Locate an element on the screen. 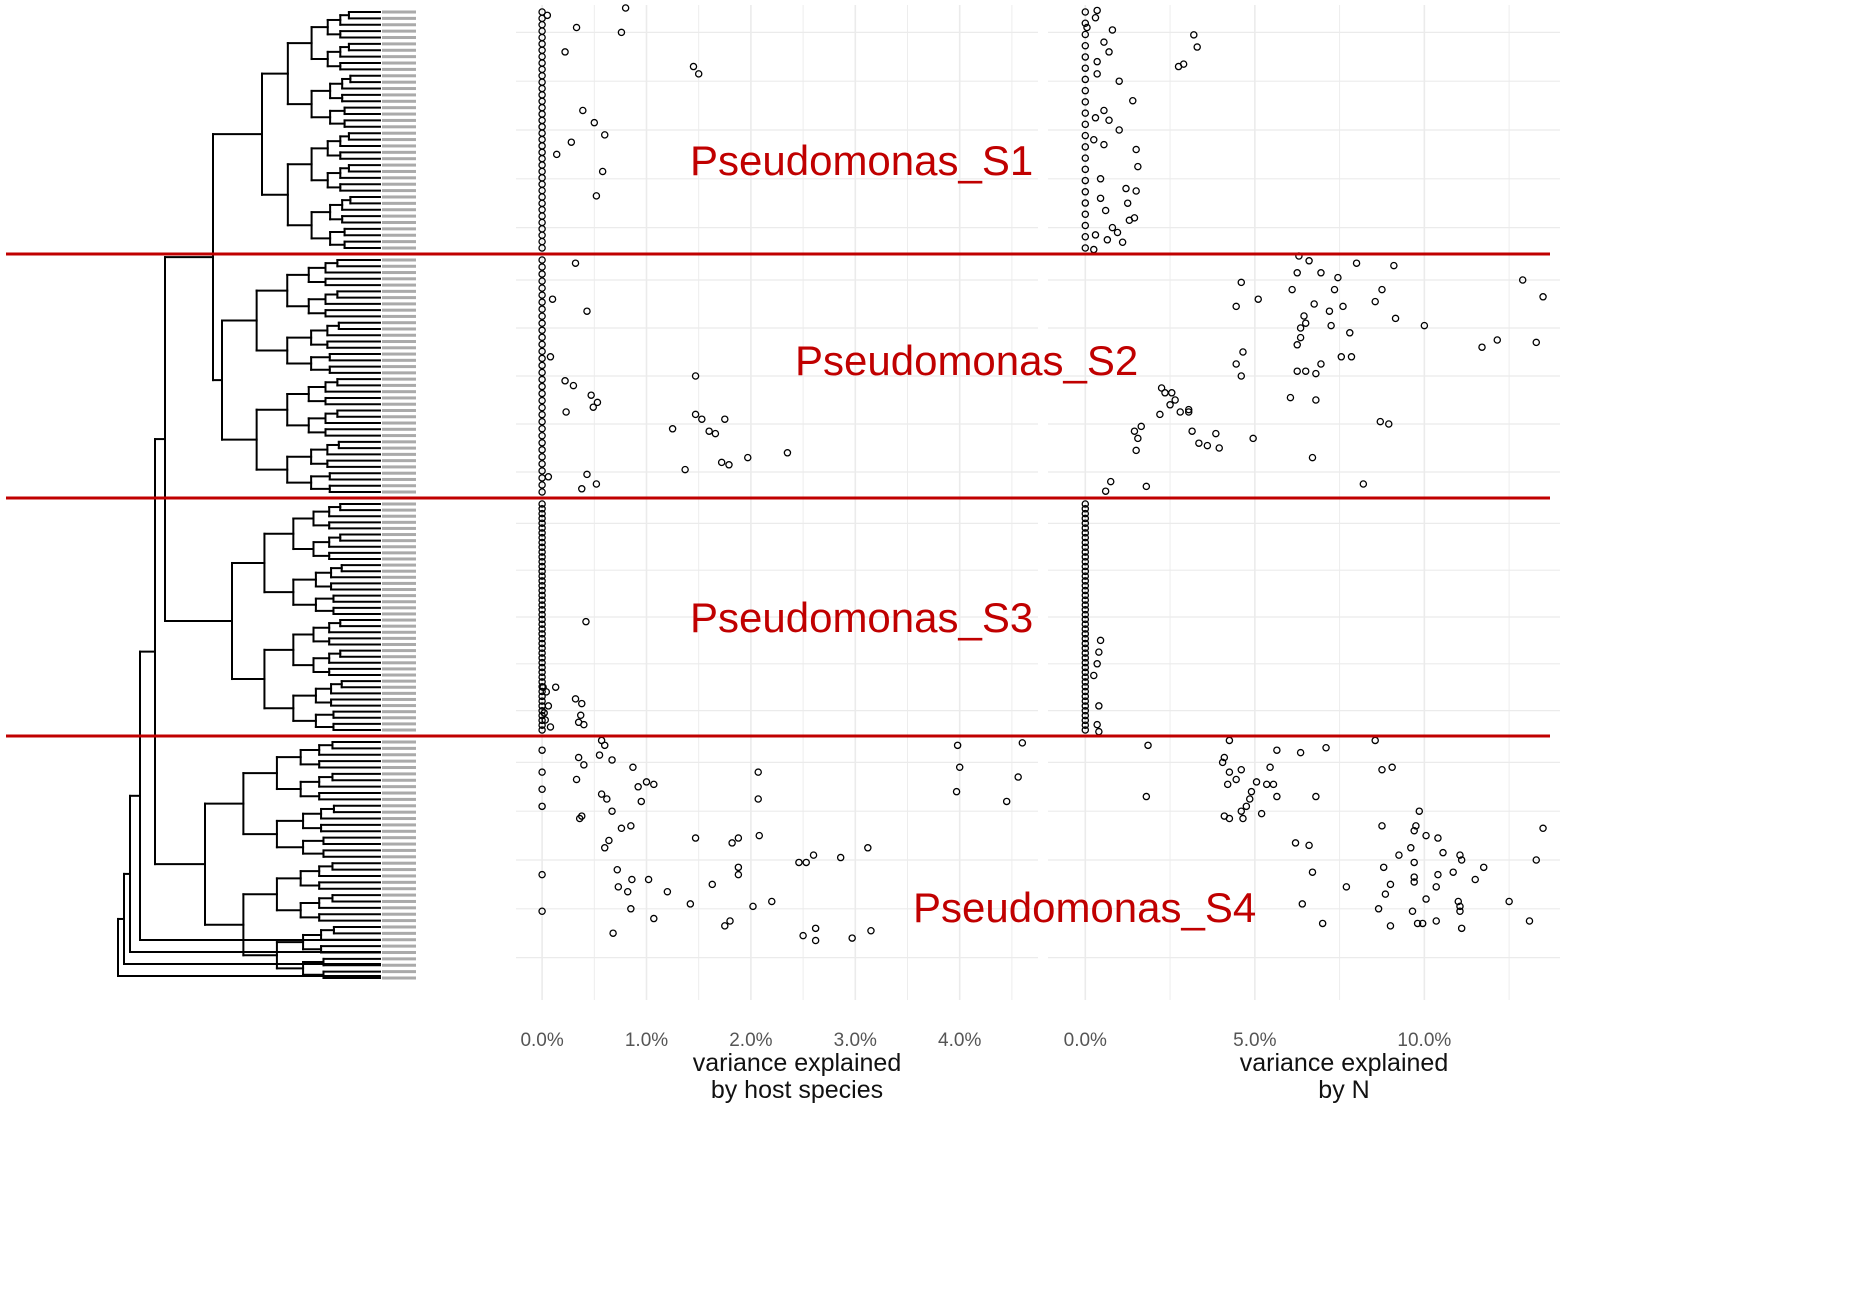 The width and height of the screenshot is (1860, 1311). x-tick-label: 5.0% is located at coordinates (1254, 1040).